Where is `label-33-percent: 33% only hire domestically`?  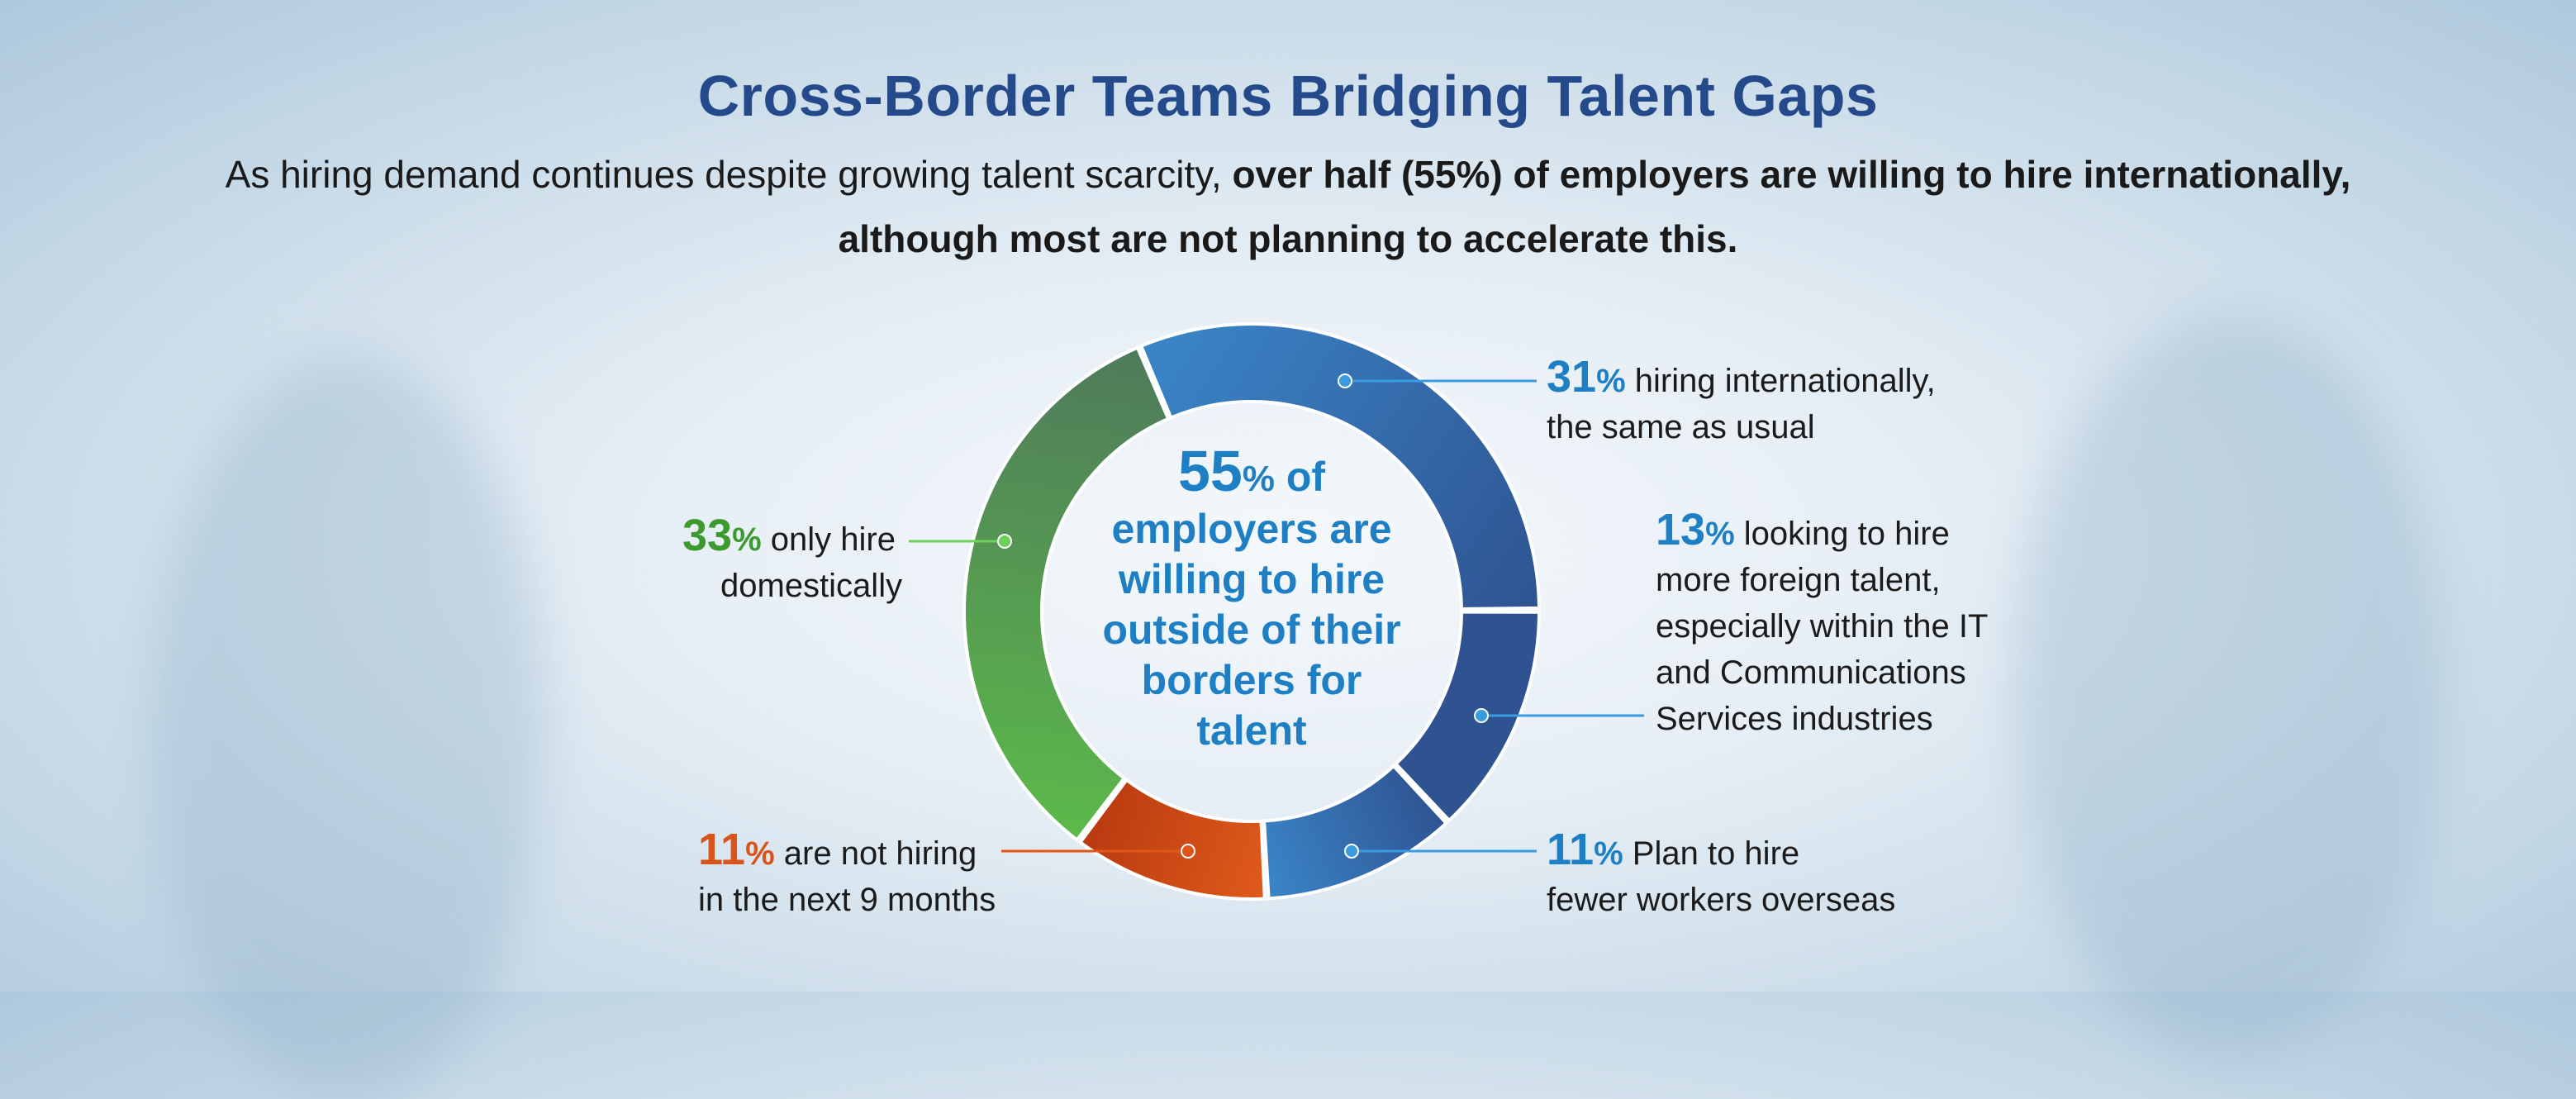
label-33-percent: 33% only hire domestically is located at coordinates (792, 560).